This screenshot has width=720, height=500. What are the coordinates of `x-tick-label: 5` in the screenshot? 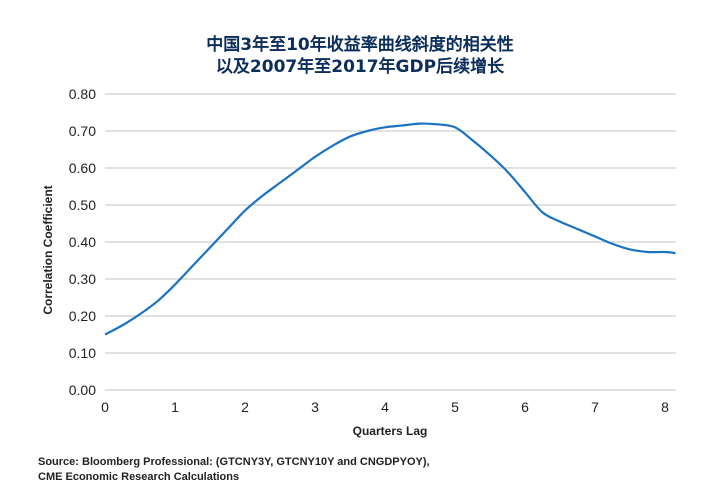 It's located at (455, 407).